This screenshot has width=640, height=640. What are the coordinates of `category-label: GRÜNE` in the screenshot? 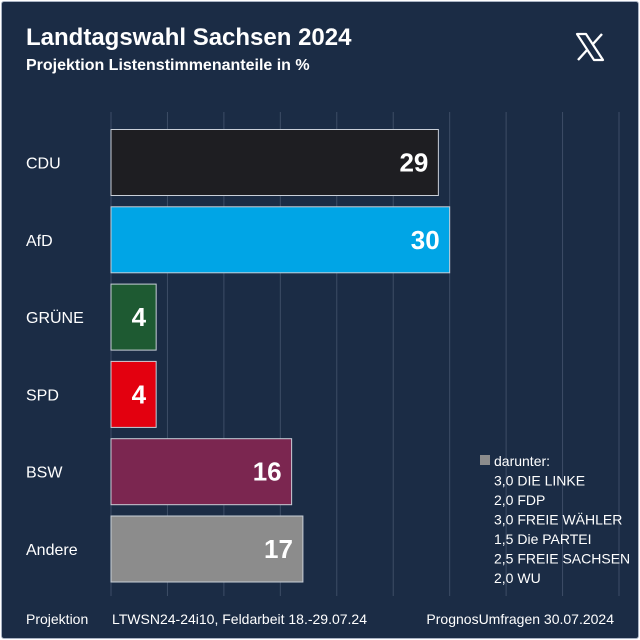 It's located at (55, 318).